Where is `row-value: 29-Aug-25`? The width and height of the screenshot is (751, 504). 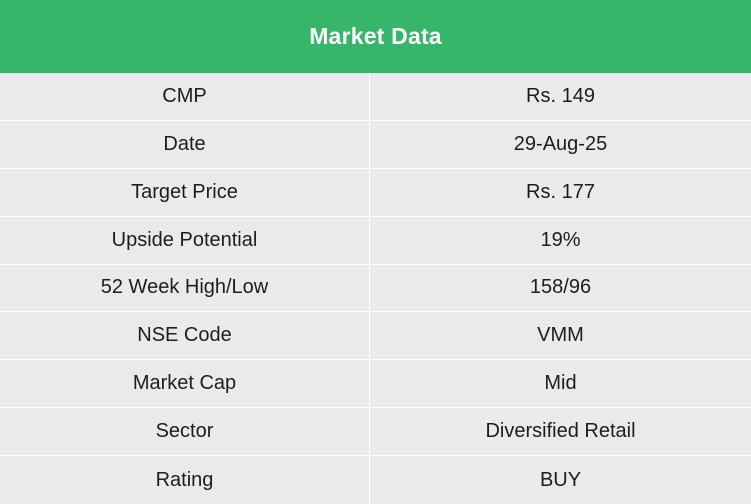 row-value: 29-Aug-25 is located at coordinates (560, 143).